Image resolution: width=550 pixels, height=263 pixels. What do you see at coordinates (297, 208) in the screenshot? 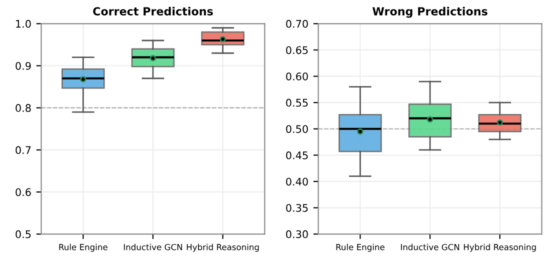
I see `y-tick-label: 0.35` at bounding box center [297, 208].